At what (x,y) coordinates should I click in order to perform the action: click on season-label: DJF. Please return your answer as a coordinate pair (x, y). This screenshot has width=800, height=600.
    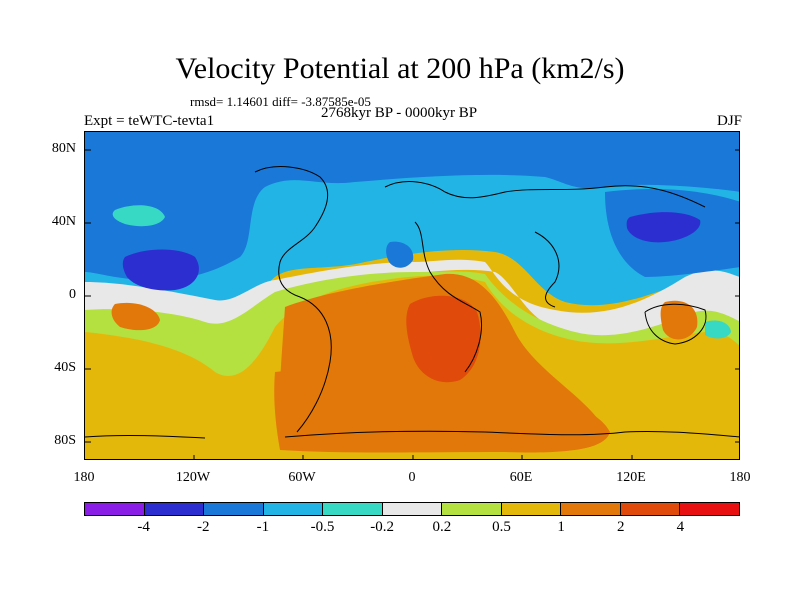
    Looking at the image, I should click on (729, 121).